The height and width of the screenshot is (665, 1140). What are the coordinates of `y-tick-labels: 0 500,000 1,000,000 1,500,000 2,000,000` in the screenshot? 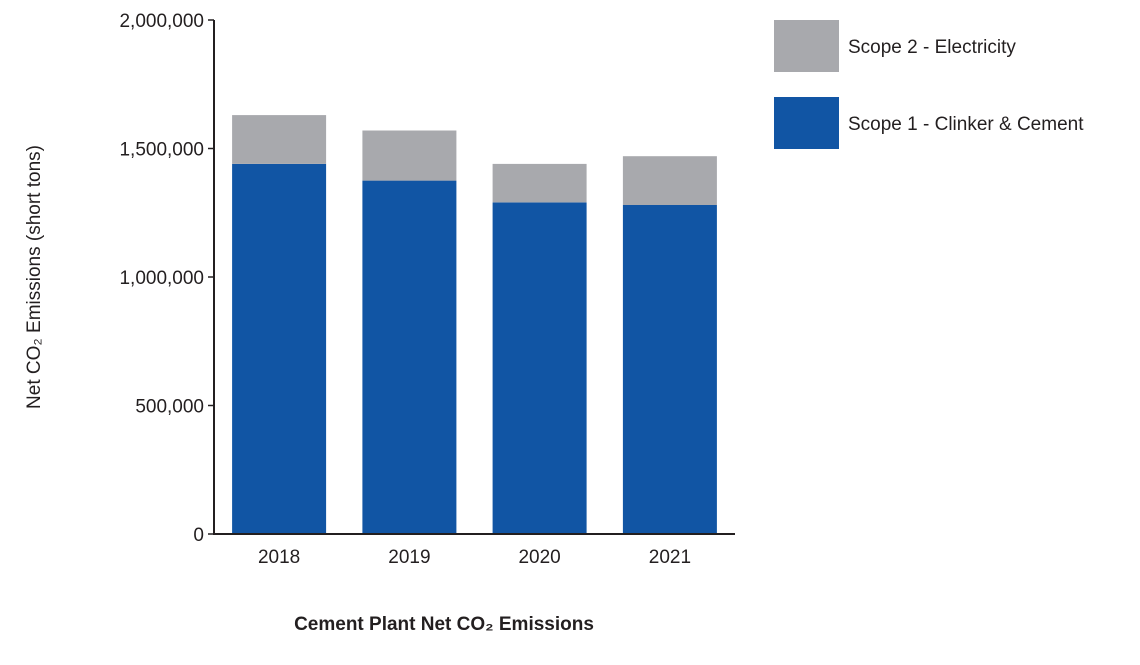 It's located at (166, 278).